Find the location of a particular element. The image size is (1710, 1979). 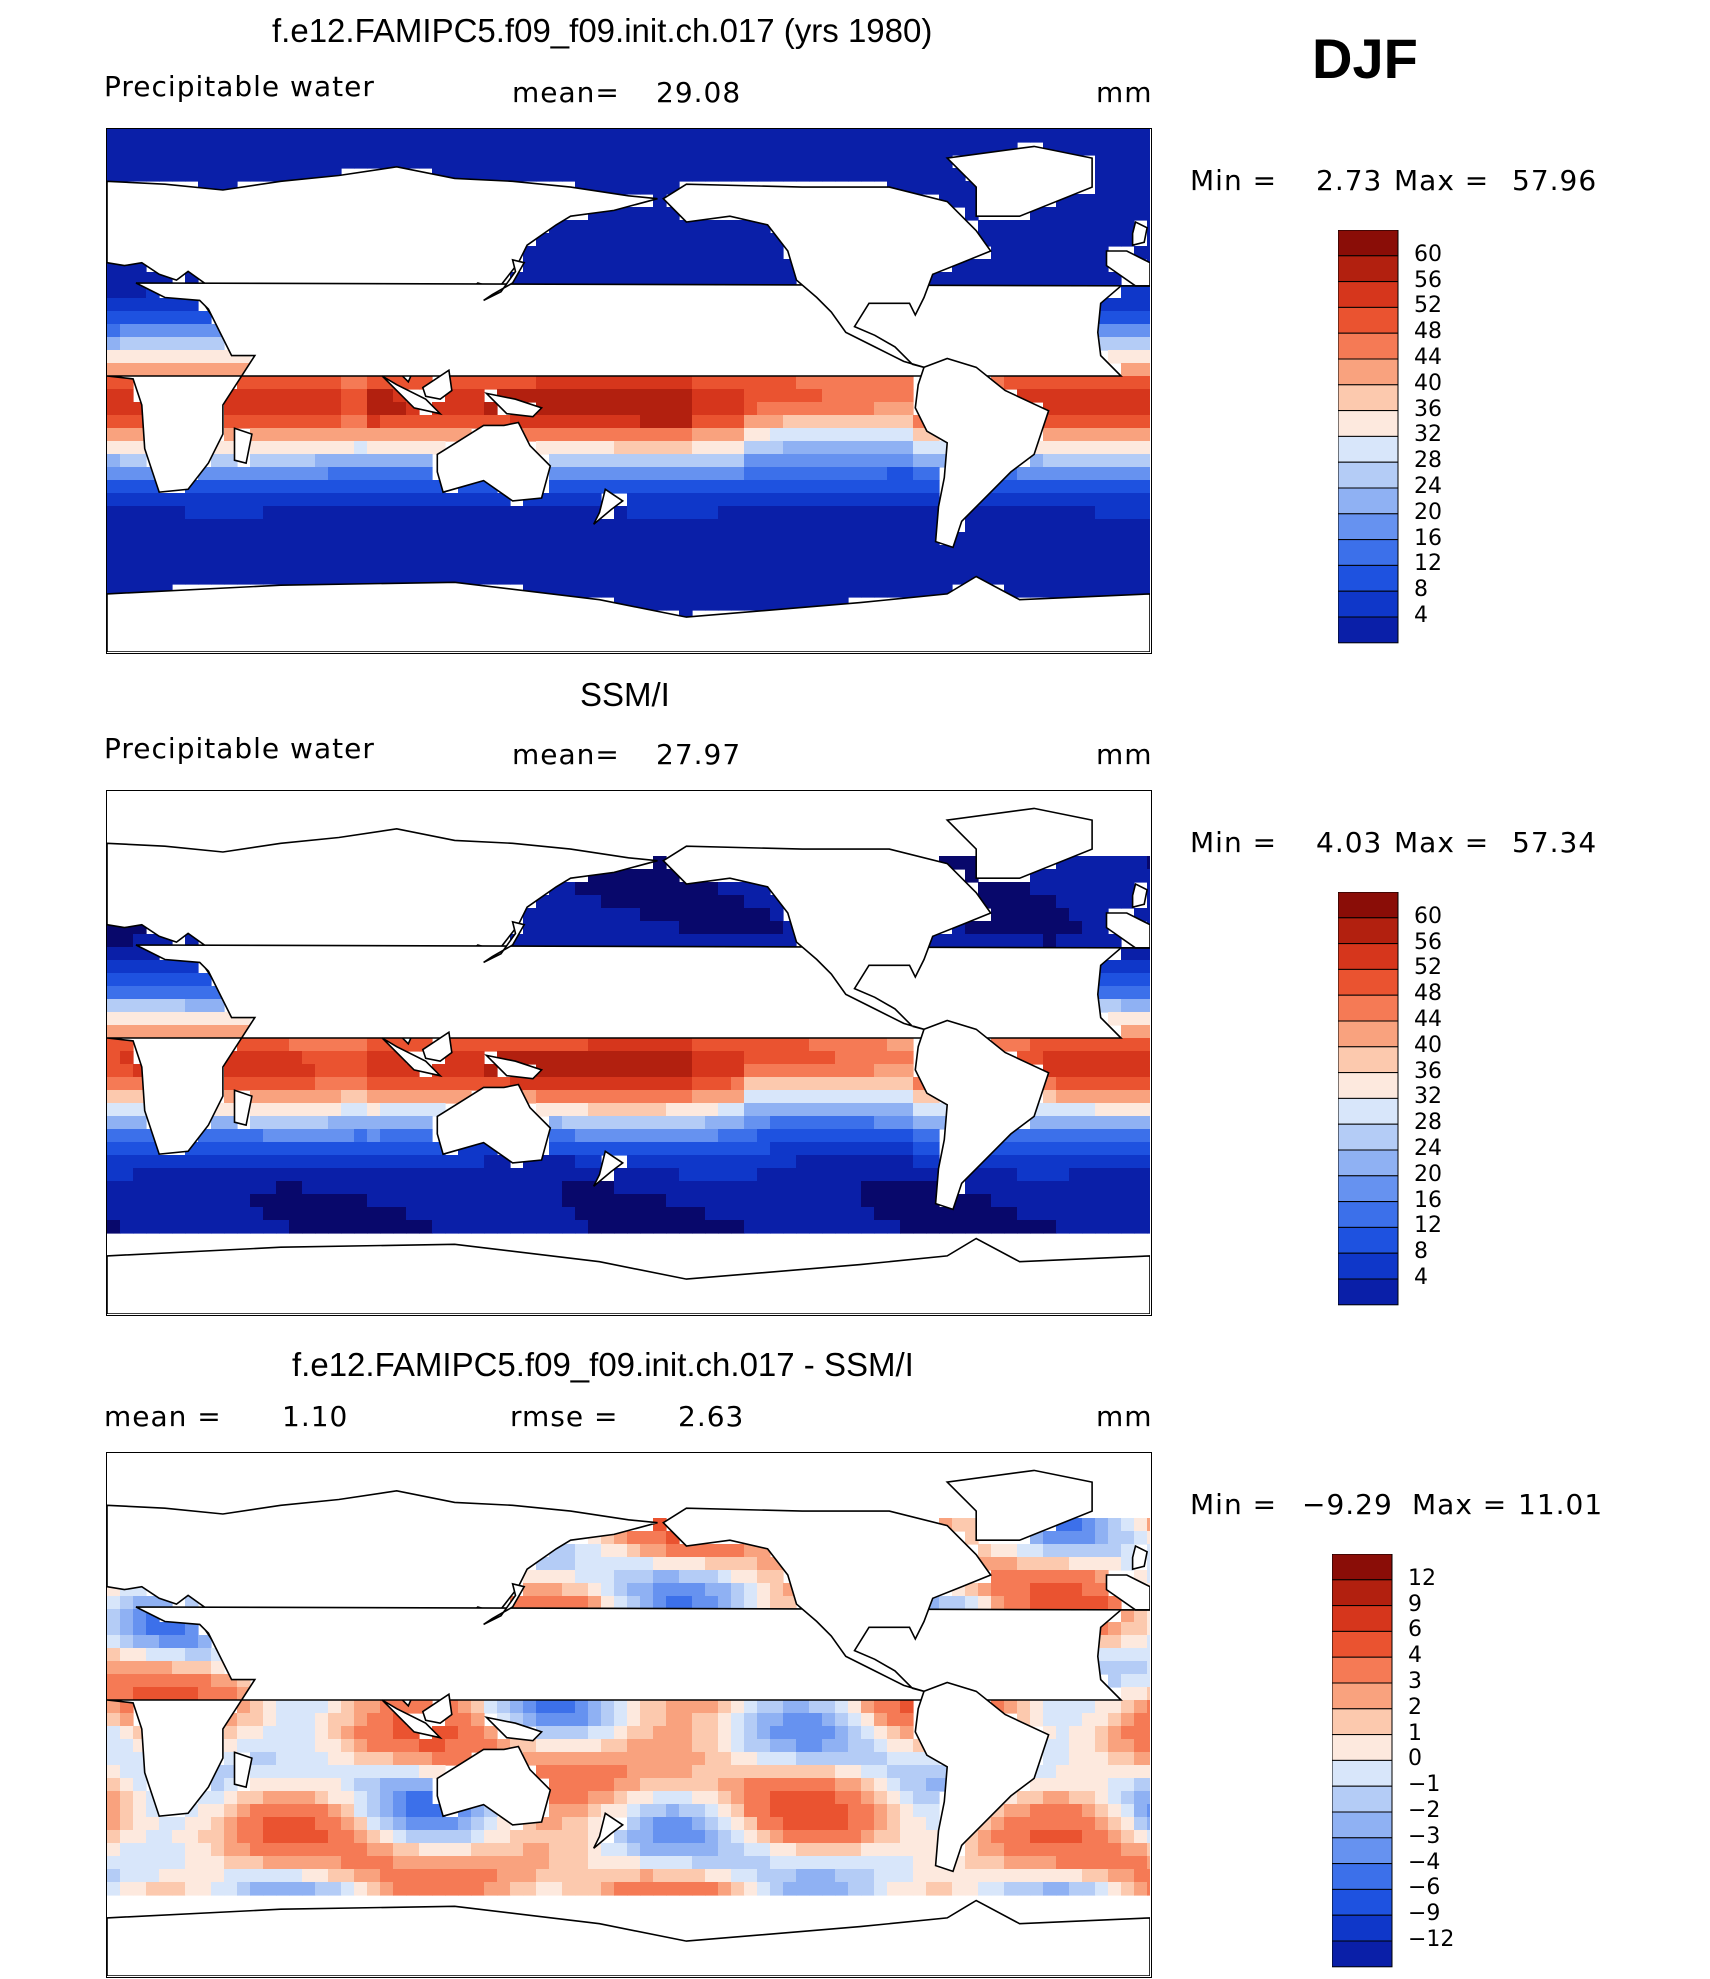

panel1-max-value: 57.96 is located at coordinates (1555, 180).